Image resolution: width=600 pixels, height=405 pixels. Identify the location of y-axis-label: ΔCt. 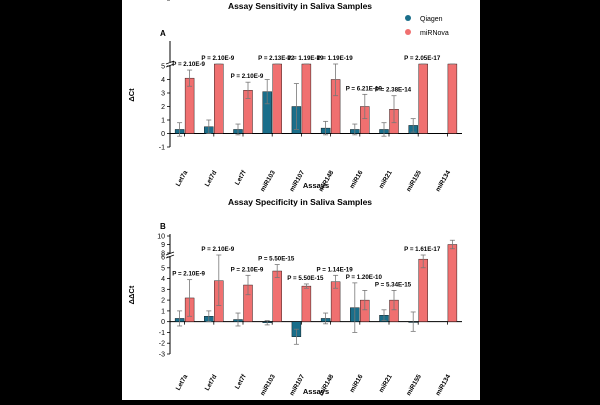
(131, 95).